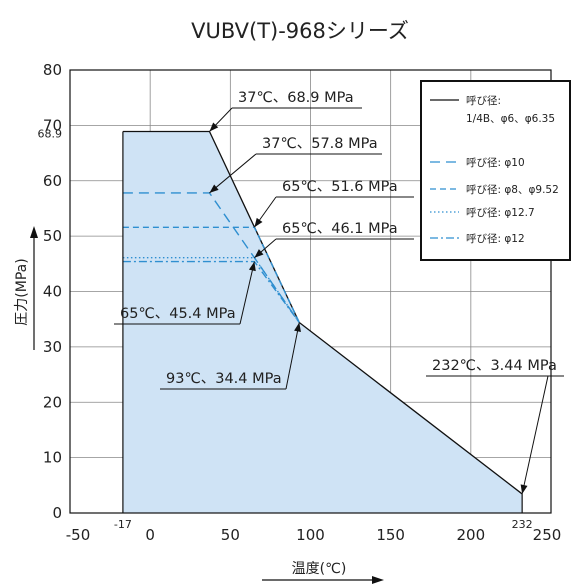  Describe the element at coordinates (150, 535) in the screenshot. I see `x-tick-label: 0` at that location.